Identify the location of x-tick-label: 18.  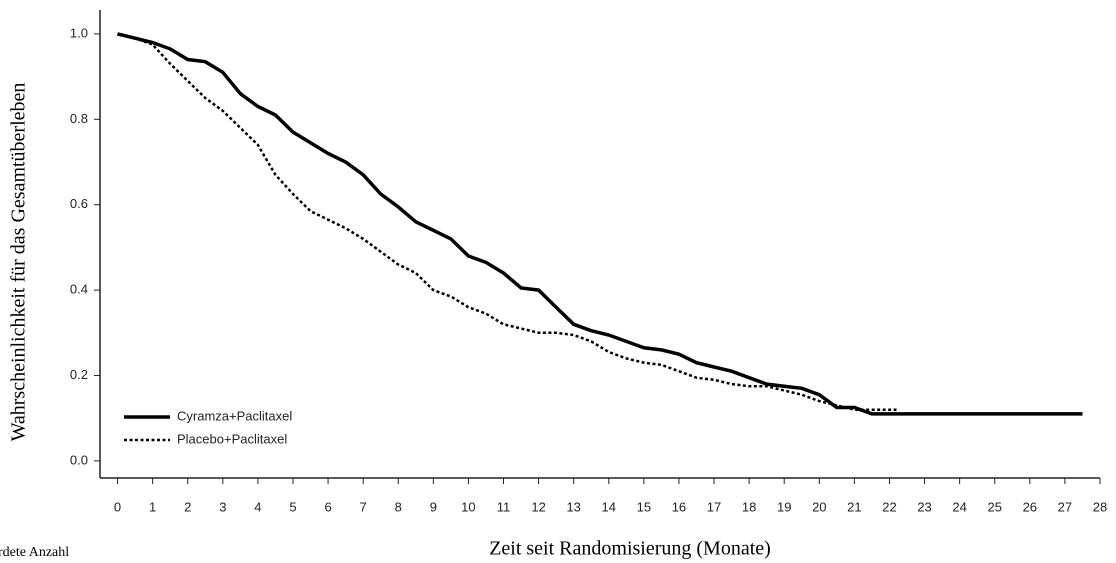
(749, 506).